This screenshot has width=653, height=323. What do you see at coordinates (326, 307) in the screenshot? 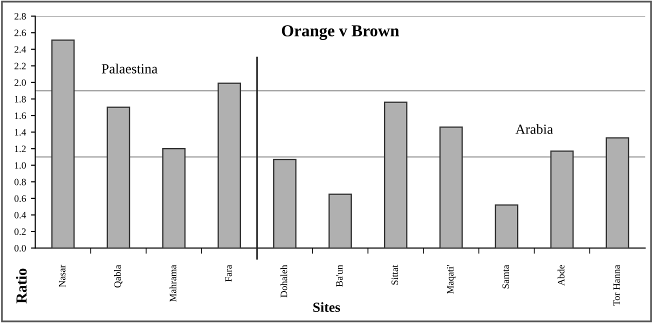
I see `x-axis-title: Sites` at bounding box center [326, 307].